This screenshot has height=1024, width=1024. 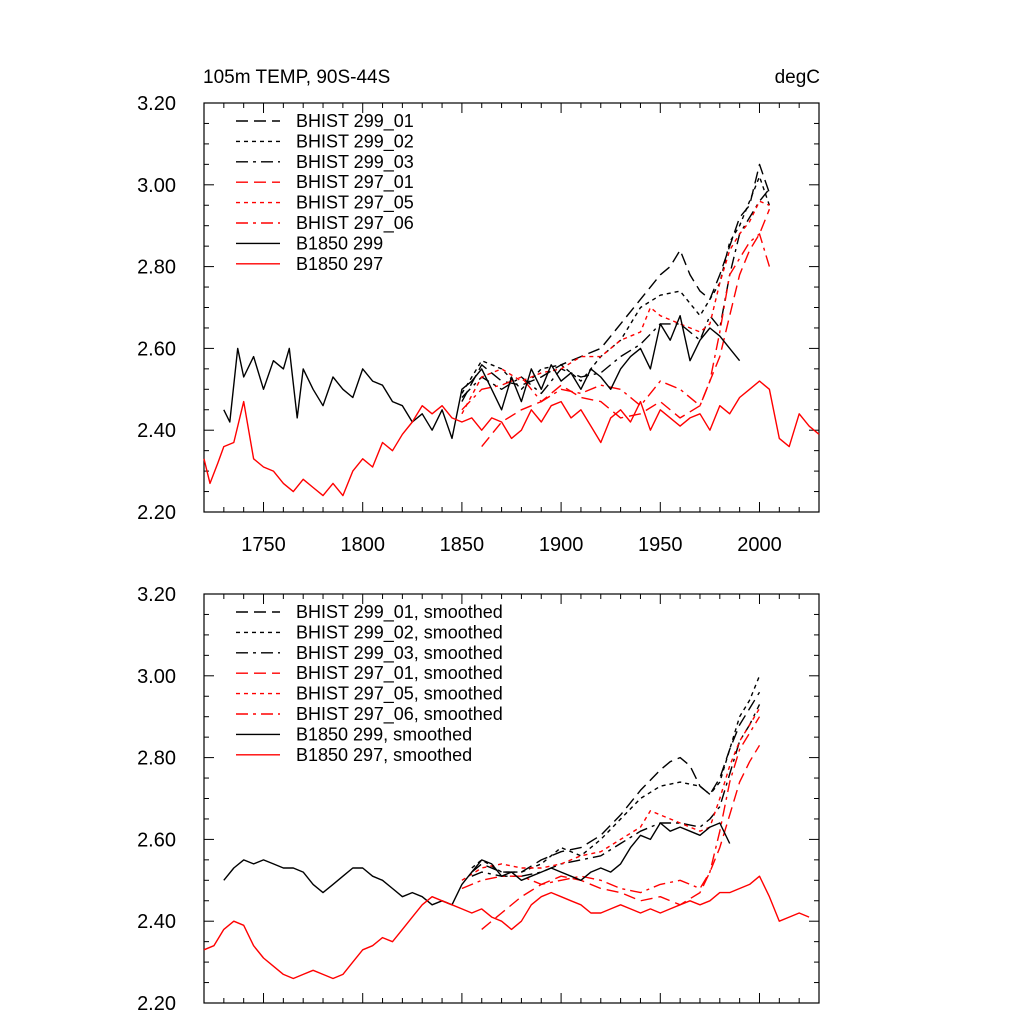 What do you see at coordinates (296, 77) in the screenshot?
I see `top-chart-title: 105m TEMP, 90S-44S` at bounding box center [296, 77].